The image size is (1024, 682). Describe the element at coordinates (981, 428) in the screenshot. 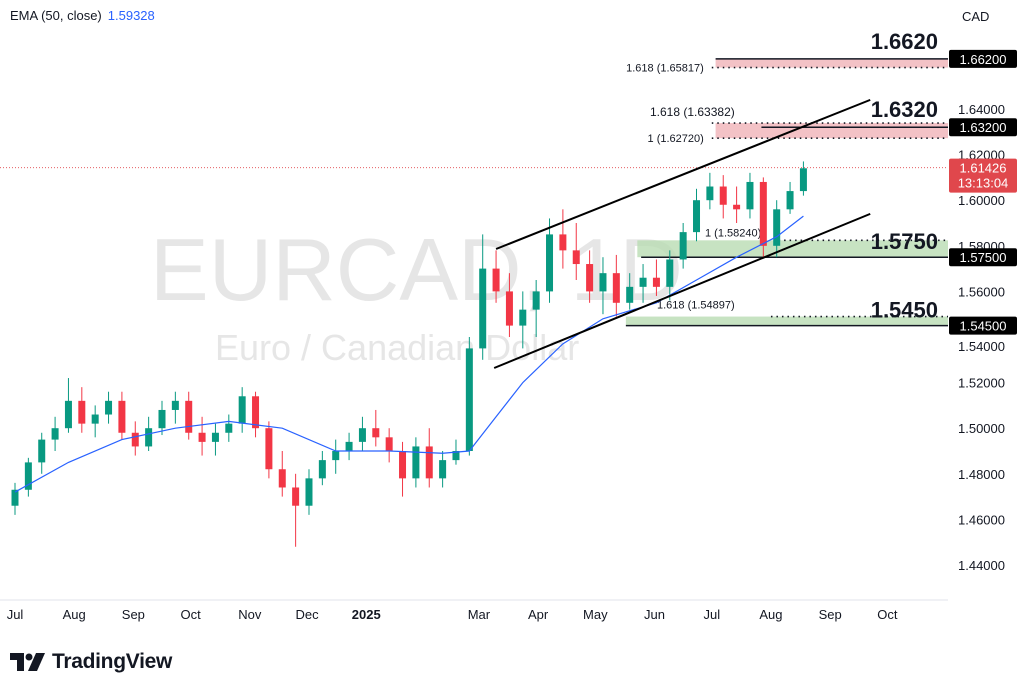

I see `y-tick-label: 1.50000` at that location.